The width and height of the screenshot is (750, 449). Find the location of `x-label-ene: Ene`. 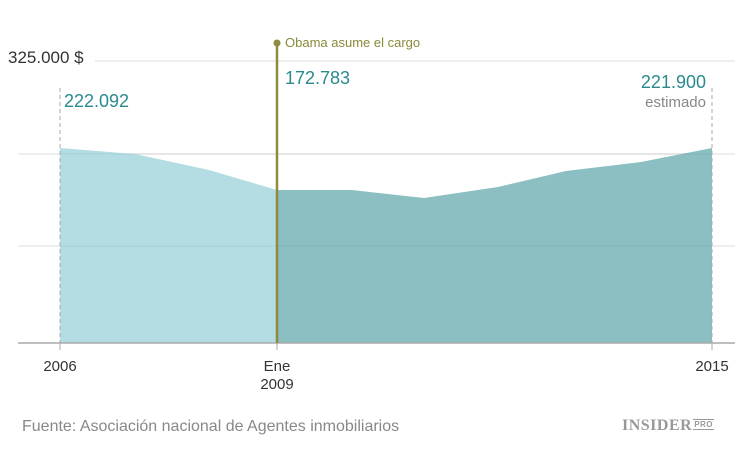

x-label-ene: Ene is located at coordinates (277, 366).